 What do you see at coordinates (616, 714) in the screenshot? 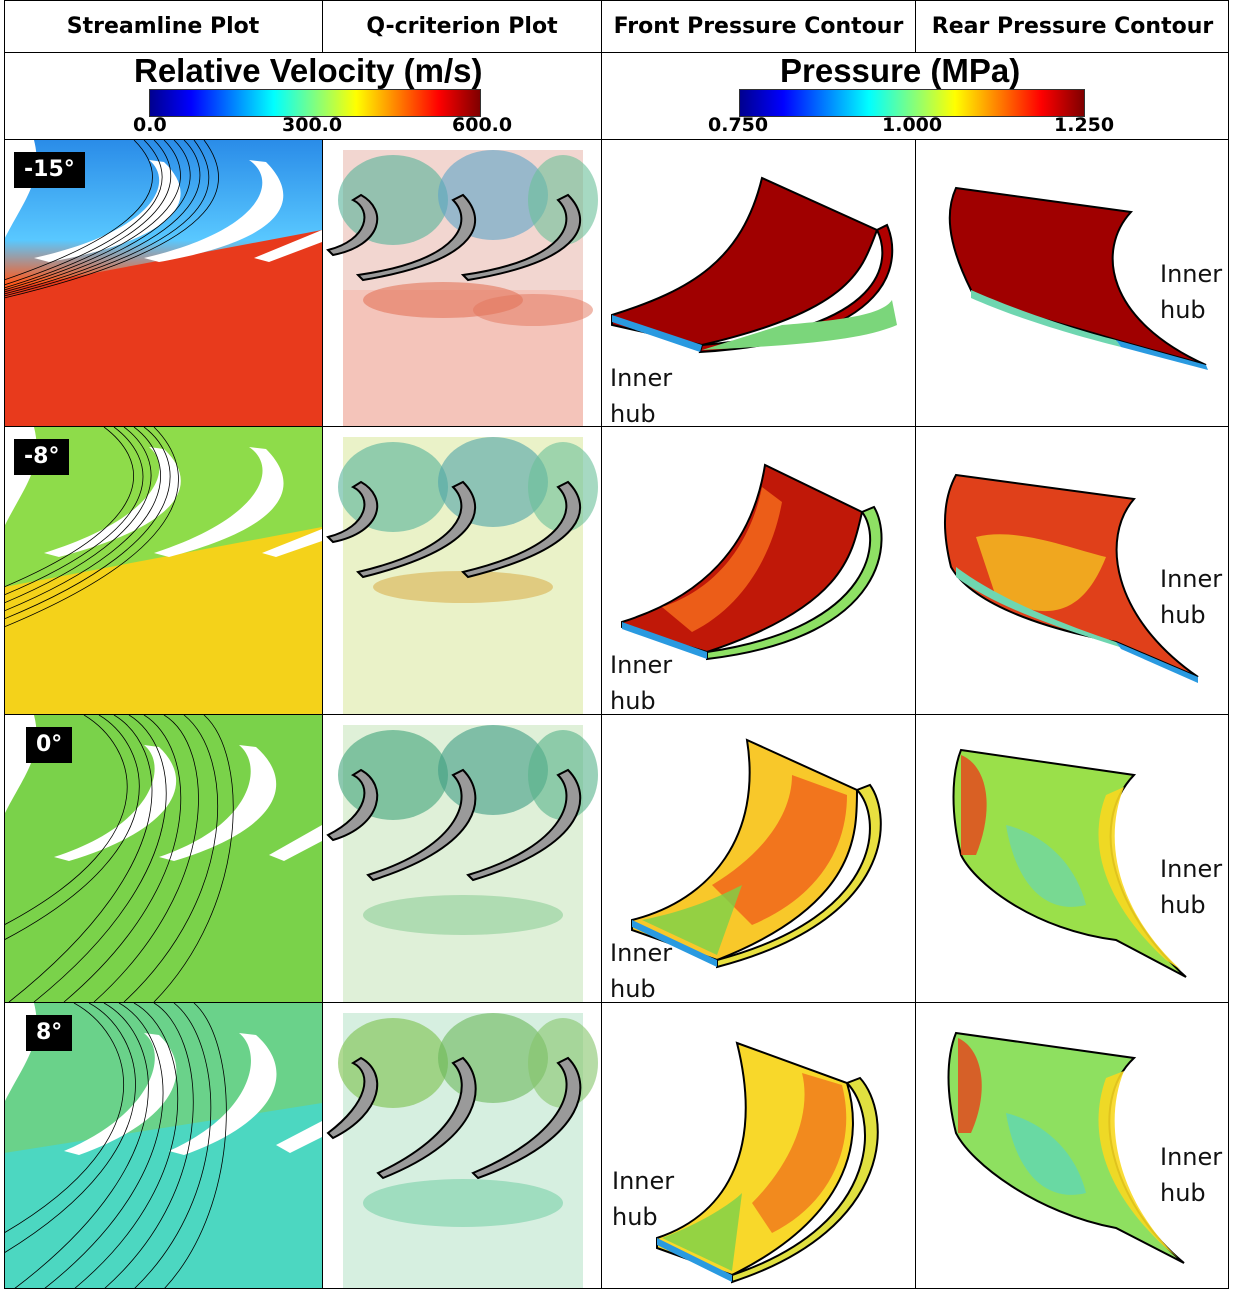
I see `grid-line-row2` at bounding box center [616, 714].